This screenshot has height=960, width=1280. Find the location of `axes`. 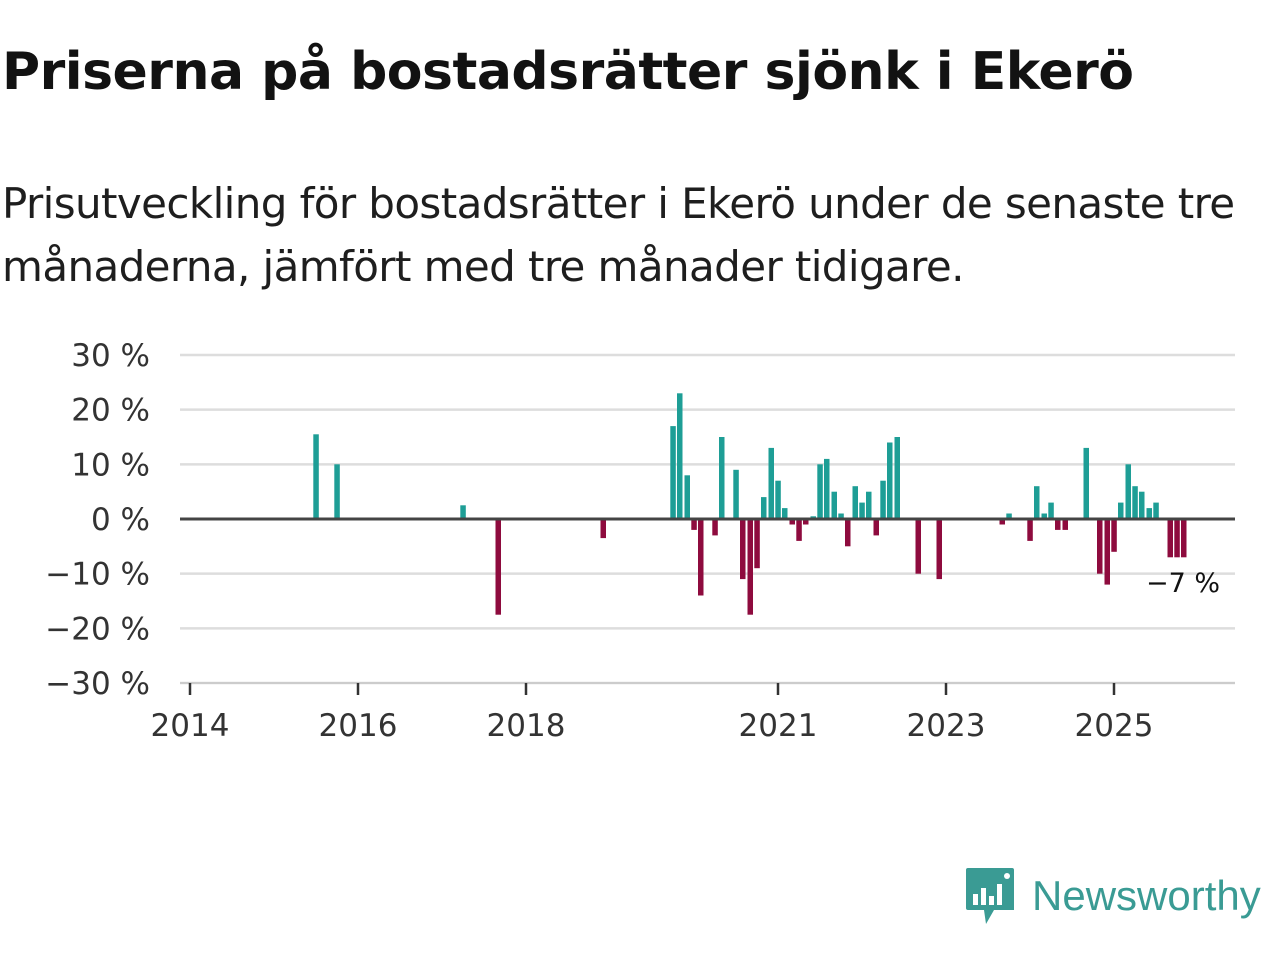

axes is located at coordinates (707, 600).